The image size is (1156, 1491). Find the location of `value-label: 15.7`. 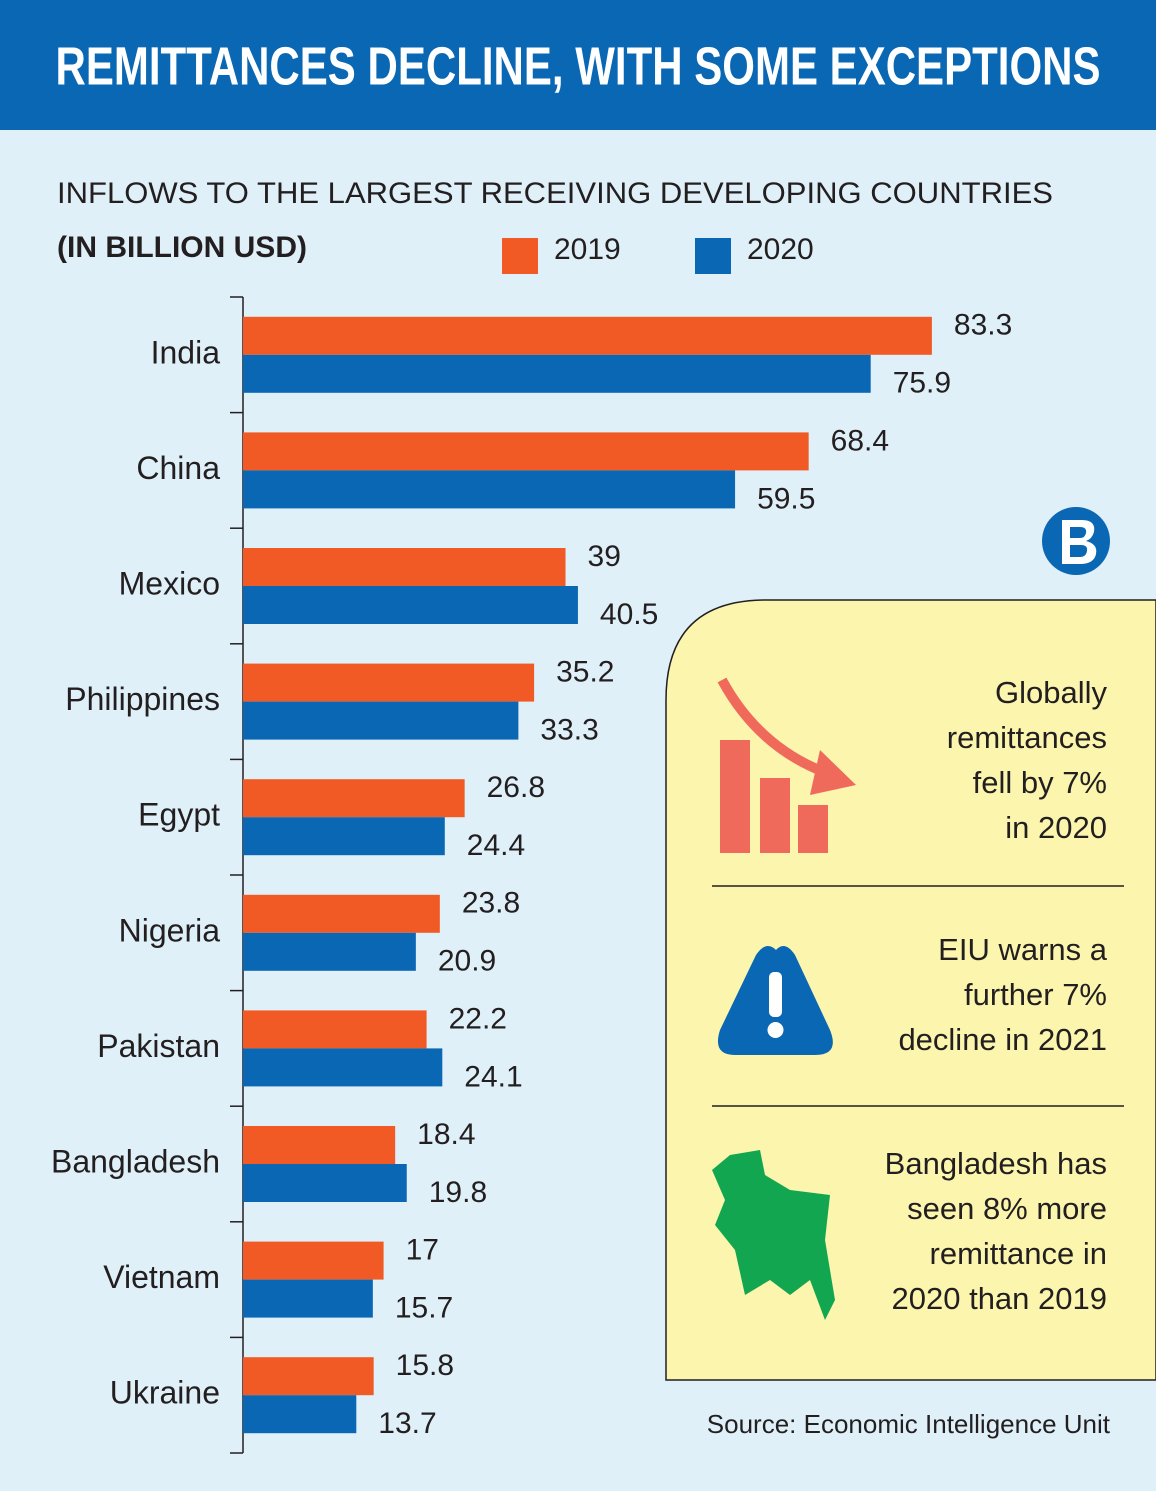

value-label: 15.7 is located at coordinates (424, 1308).